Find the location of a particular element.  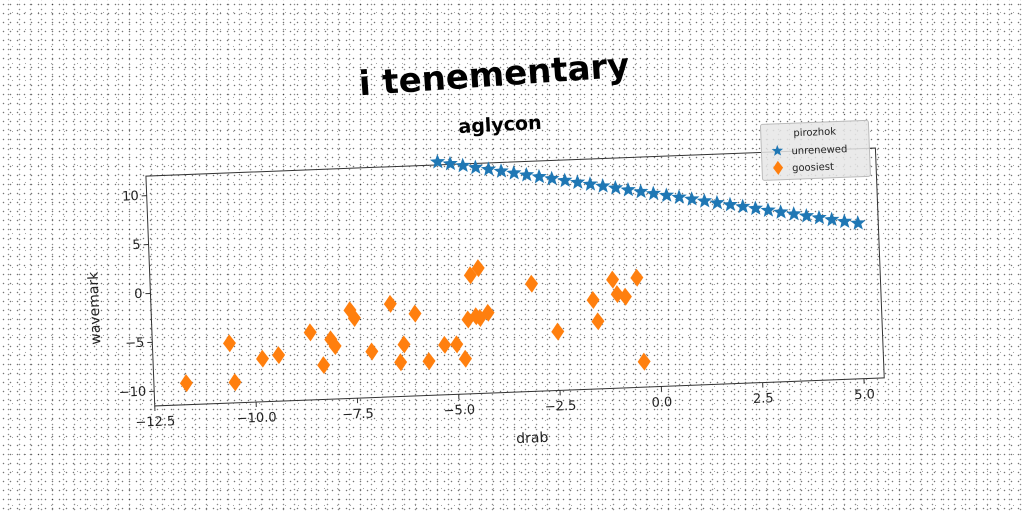

legend-box is located at coordinates (815, 150).